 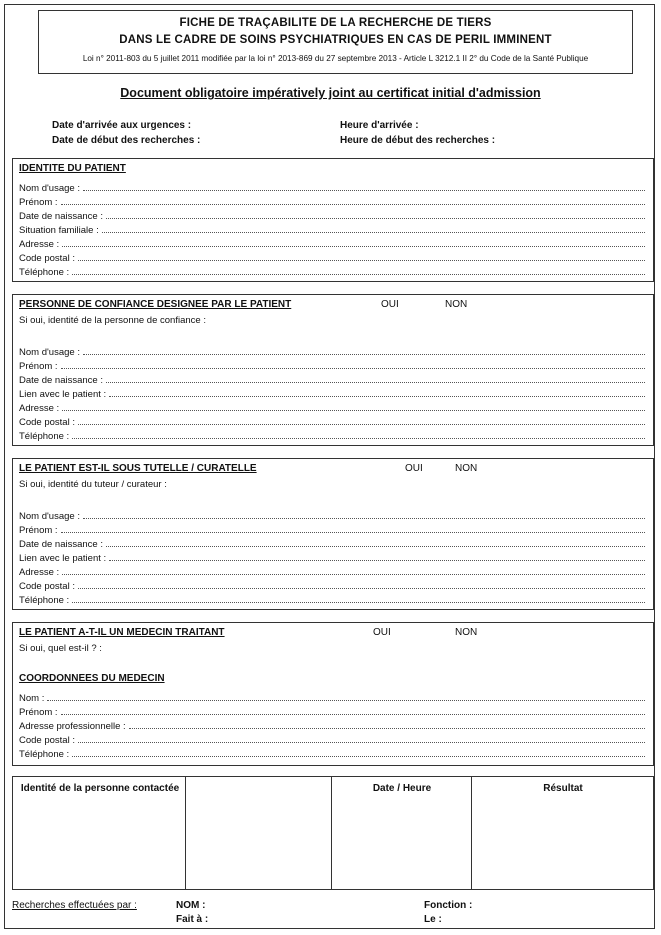 What do you see at coordinates (126, 140) in the screenshot?
I see `date-start-label: Date de début des recherches :` at bounding box center [126, 140].